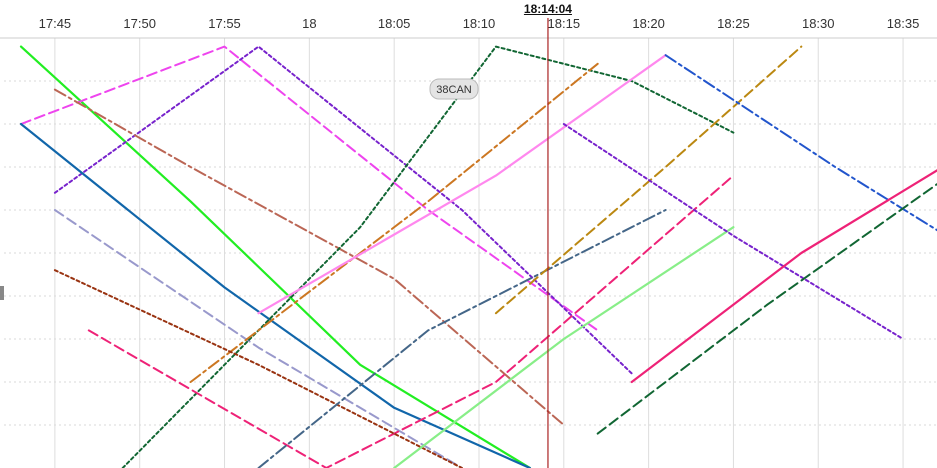  I want to click on vehicle-tooltip-label: 38CAN, so click(454, 90).